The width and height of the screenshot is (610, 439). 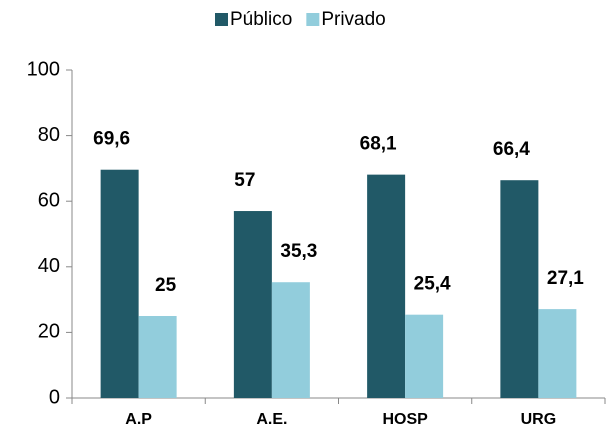 What do you see at coordinates (565, 278) in the screenshot?
I see `data-label: 27,1` at bounding box center [565, 278].